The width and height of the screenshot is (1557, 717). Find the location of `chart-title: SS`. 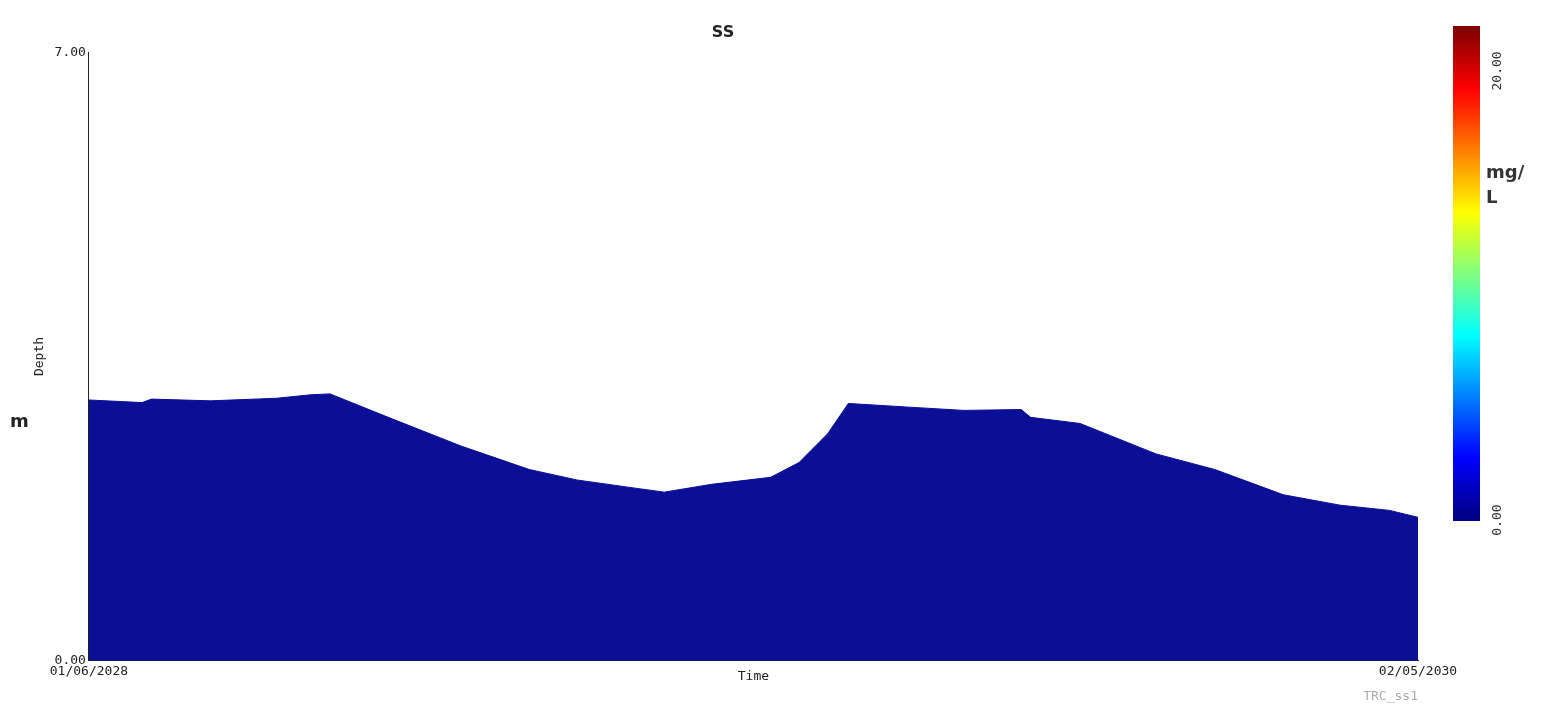

chart-title: SS is located at coordinates (723, 31).